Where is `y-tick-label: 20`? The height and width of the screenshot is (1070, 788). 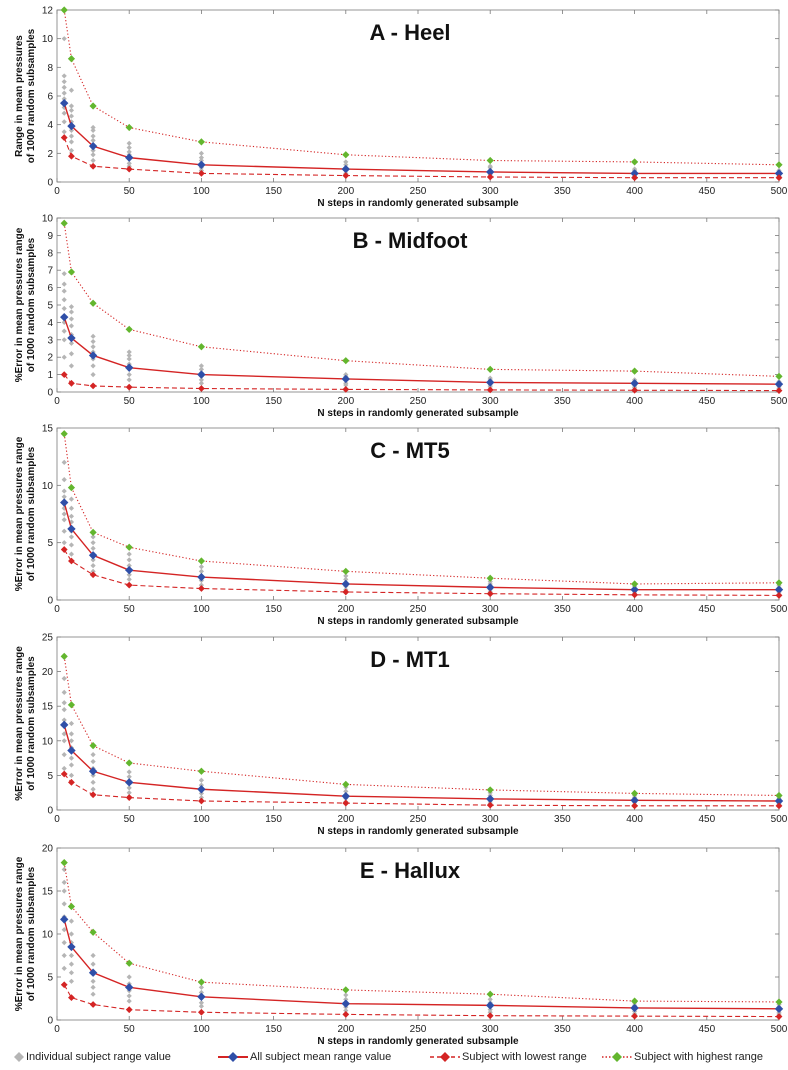
y-tick-label: 20 is located at coordinates (48, 849).